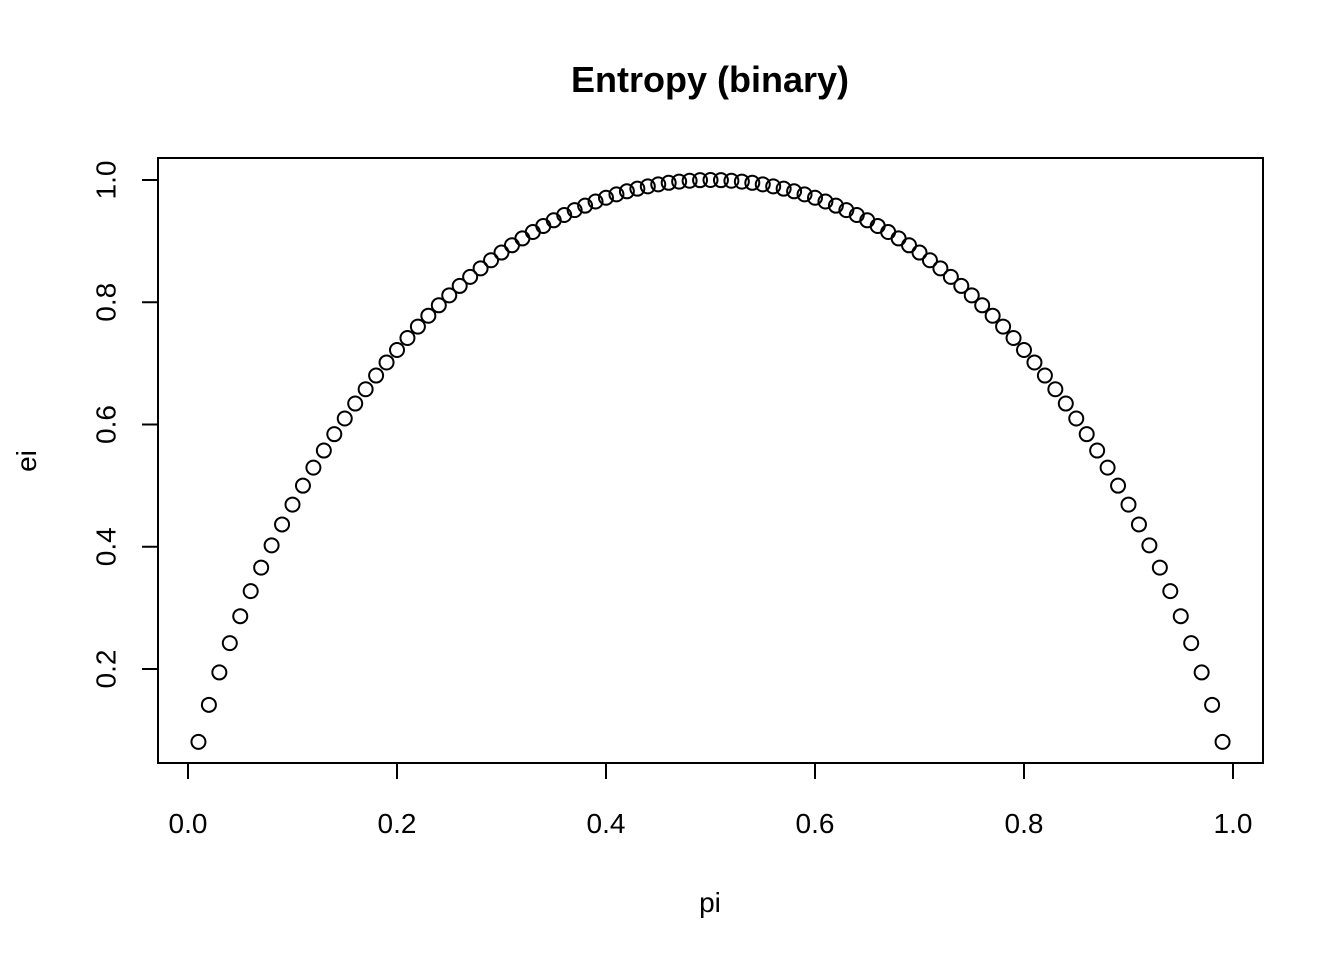 The width and height of the screenshot is (1344, 960). Describe the element at coordinates (710, 79) in the screenshot. I see `chart-title: Entropy (binary)` at that location.